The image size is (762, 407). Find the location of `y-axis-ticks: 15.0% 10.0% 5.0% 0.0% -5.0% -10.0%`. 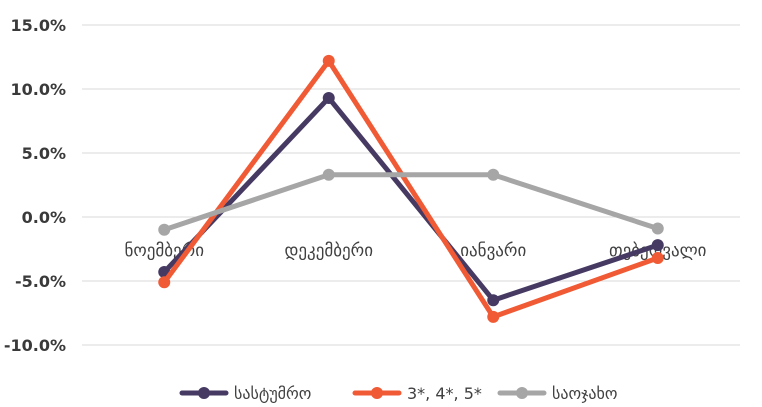

y-axis-ticks: 15.0% 10.0% 5.0% 0.0% -5.0% -10.0% is located at coordinates (35, 185).